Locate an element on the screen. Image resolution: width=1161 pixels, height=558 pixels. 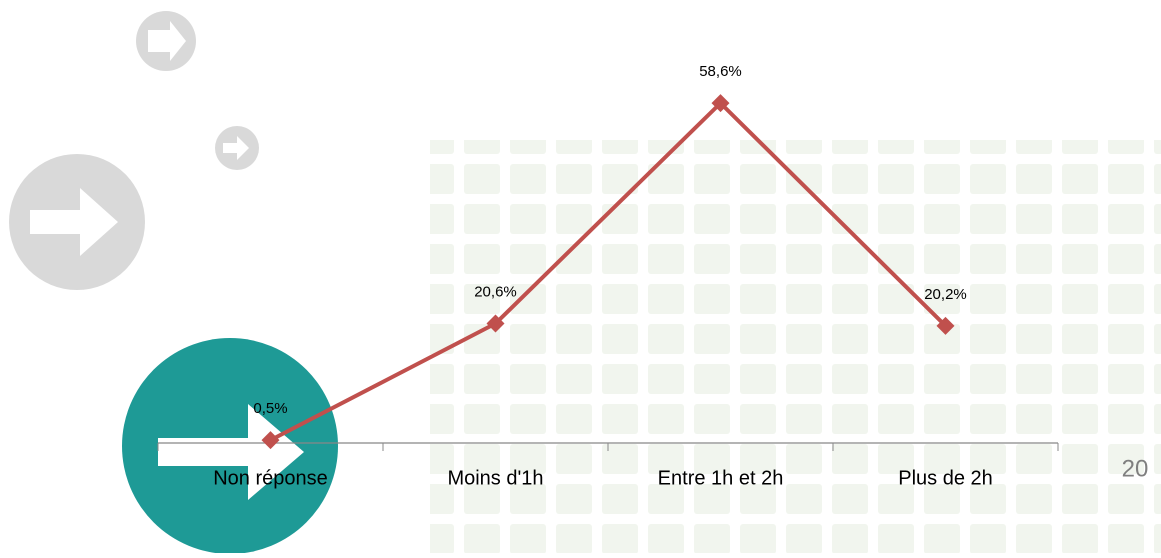
x-tick-label: Non réponse is located at coordinates (270, 478).